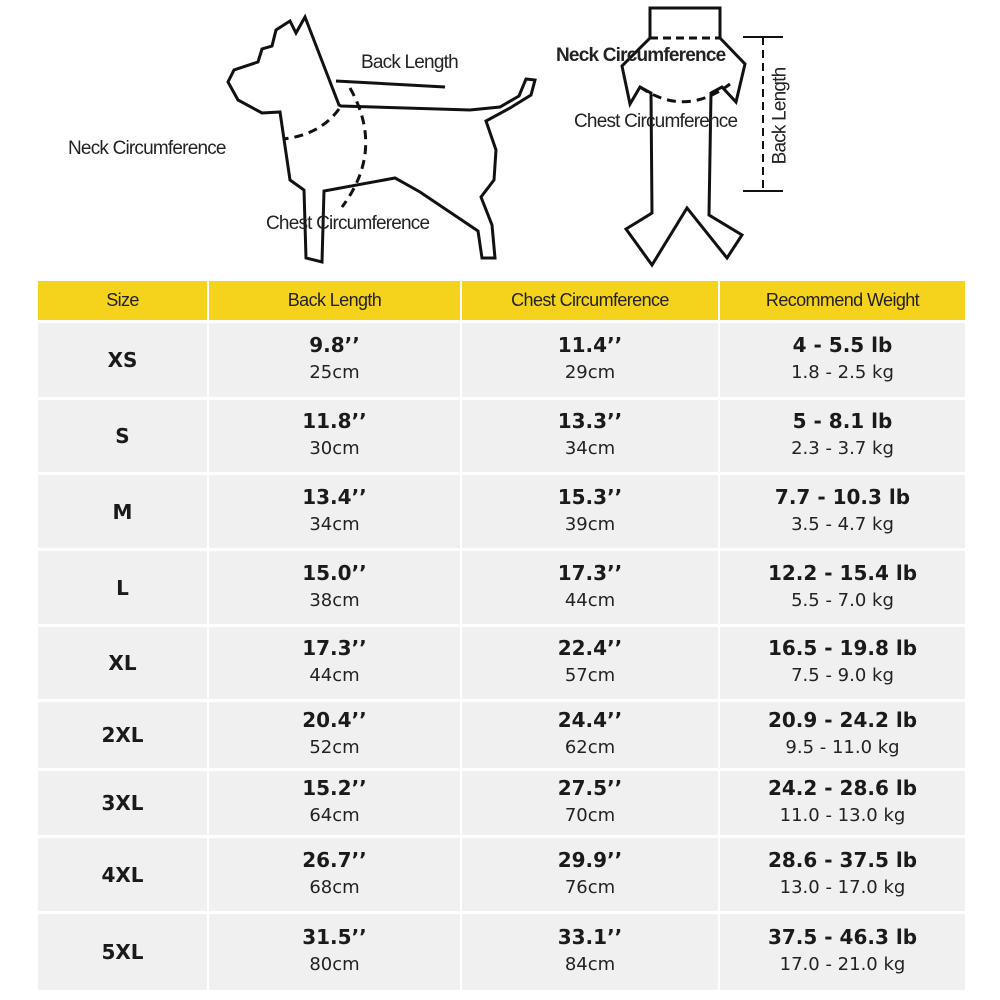 The width and height of the screenshot is (1000, 1000). What do you see at coordinates (334, 421) in the screenshot?
I see `back-inches: 11.8’’` at bounding box center [334, 421].